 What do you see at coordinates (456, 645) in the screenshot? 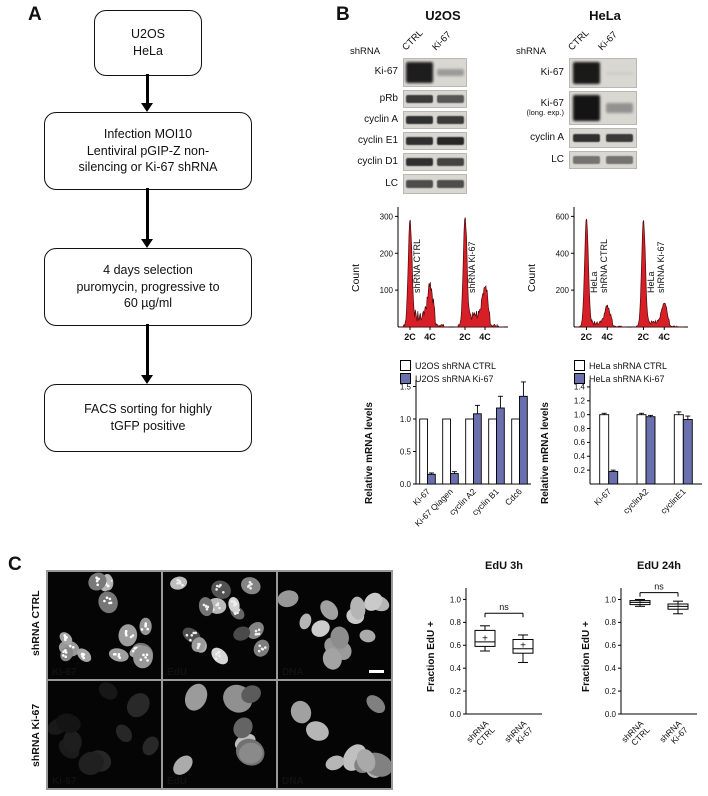
I see `y-tick-label: 0.6` at bounding box center [456, 645].